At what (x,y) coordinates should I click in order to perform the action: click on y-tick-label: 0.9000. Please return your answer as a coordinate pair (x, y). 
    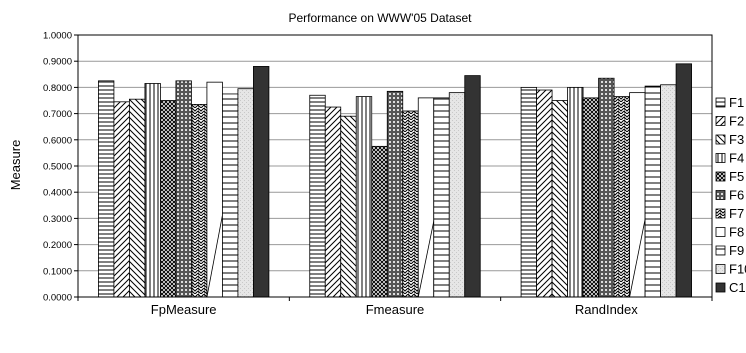
    Looking at the image, I should click on (57, 62).